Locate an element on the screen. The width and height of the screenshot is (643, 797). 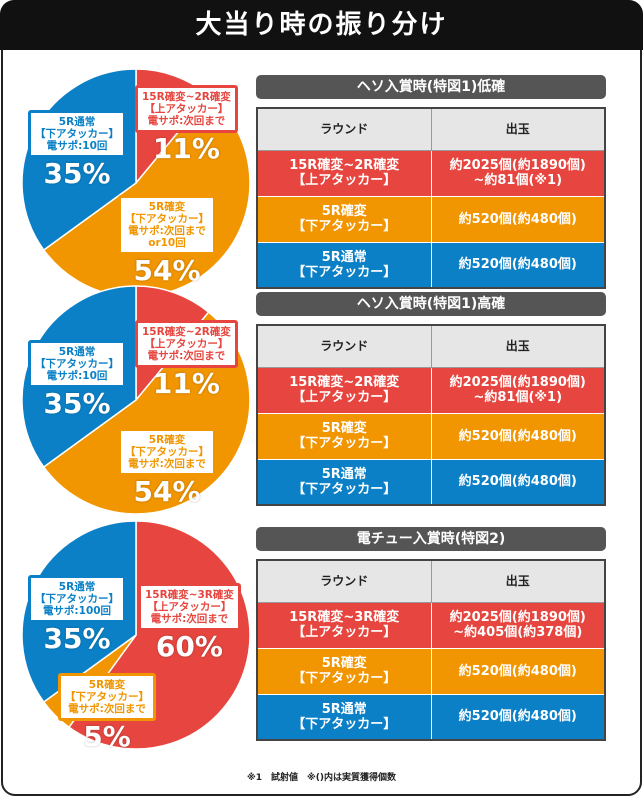
pie-label: 5R確変 【下アタッカー】 電サポ:次回まで 54% is located at coordinates (167, 468).